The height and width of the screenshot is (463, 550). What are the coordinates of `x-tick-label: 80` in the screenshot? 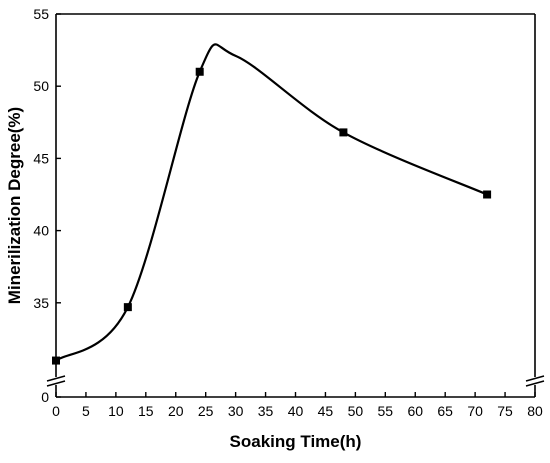 It's located at (535, 411).